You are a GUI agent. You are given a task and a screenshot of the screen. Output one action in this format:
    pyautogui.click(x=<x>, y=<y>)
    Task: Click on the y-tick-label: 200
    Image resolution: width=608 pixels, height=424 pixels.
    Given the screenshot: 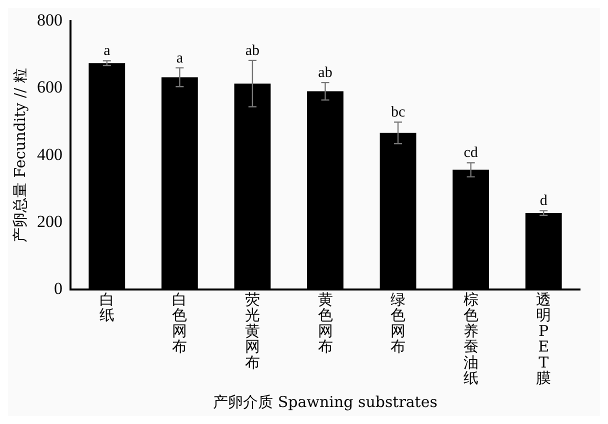 What is the action you would take?
    pyautogui.click(x=49, y=221)
    